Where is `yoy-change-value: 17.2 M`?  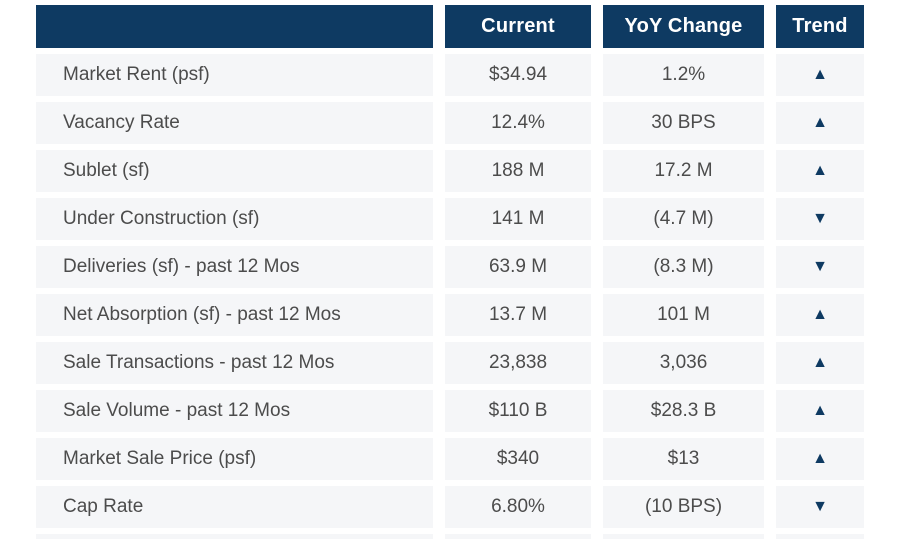
yoy-change-value: 17.2 M is located at coordinates (683, 171).